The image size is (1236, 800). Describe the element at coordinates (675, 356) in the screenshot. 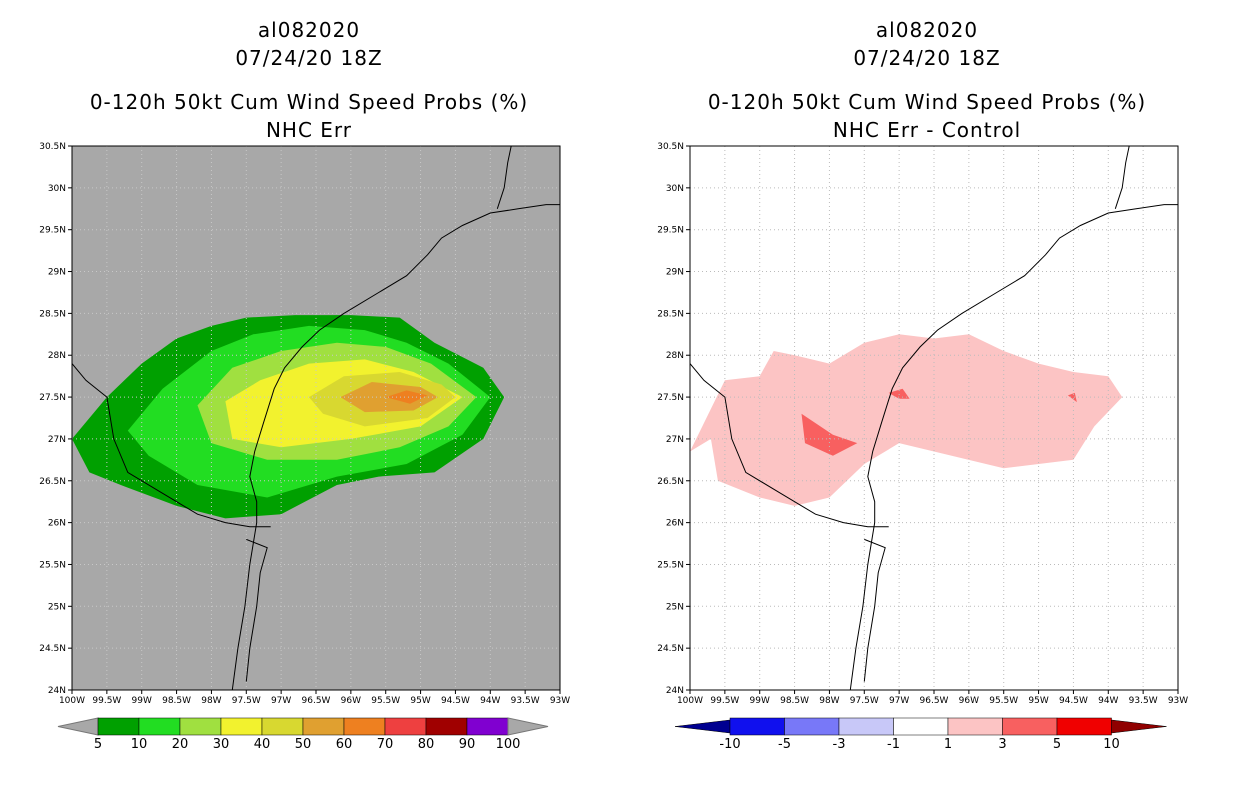

I see `y-tick-label: 28N` at that location.